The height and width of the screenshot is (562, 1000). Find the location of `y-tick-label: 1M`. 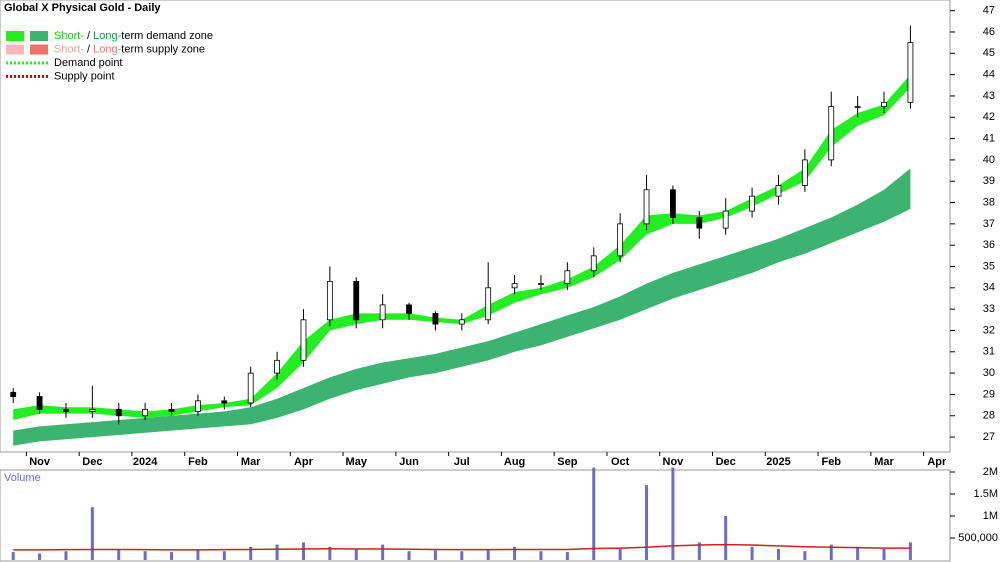

y-tick-label: 1M is located at coordinates (990, 516).